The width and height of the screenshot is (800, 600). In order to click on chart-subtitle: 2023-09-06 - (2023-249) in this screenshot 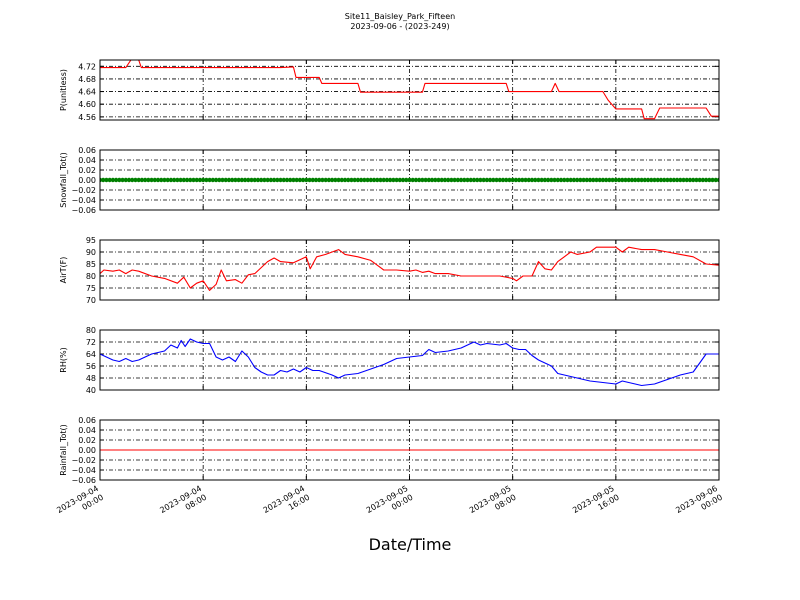, I will do `click(399, 26)`.